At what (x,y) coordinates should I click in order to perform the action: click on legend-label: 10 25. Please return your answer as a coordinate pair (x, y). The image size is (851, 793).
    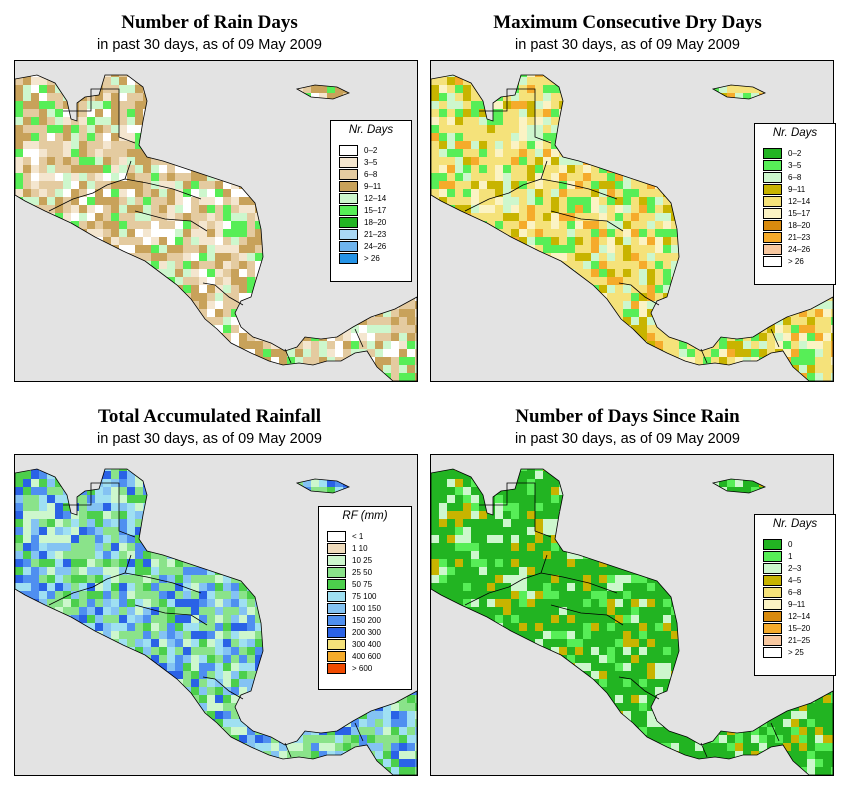
    Looking at the image, I should click on (362, 560).